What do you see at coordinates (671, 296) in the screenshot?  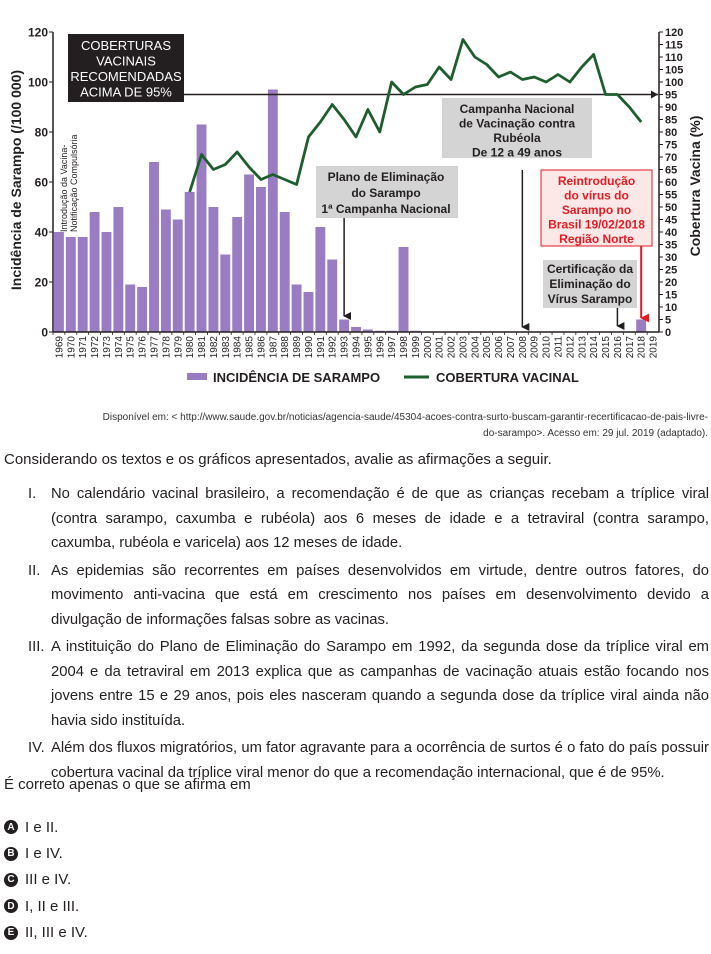 I see `y-right-tick-label: 15` at bounding box center [671, 296].